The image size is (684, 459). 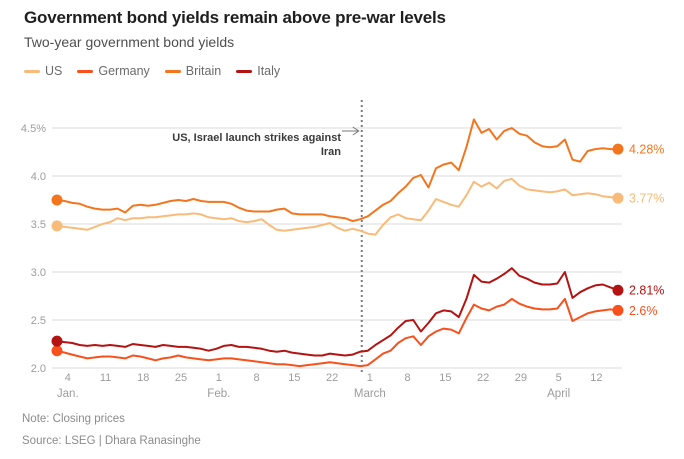 I want to click on series-line-us, so click(x=337, y=206).